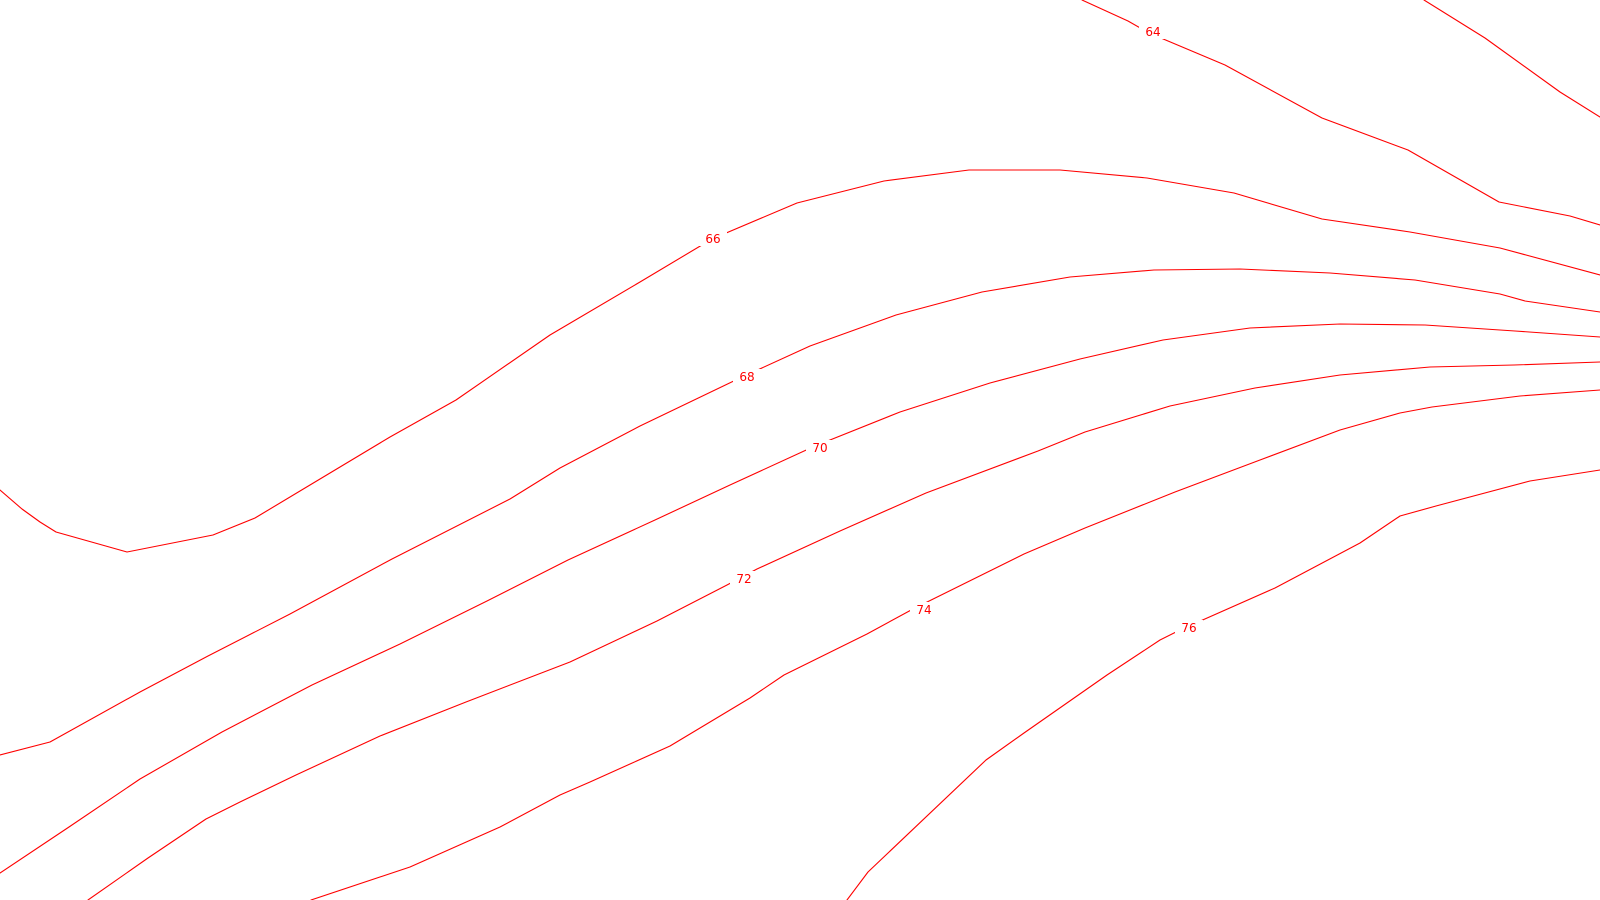 Image resolution: width=1600 pixels, height=900 pixels. I want to click on svg-text: 66, so click(712, 239).